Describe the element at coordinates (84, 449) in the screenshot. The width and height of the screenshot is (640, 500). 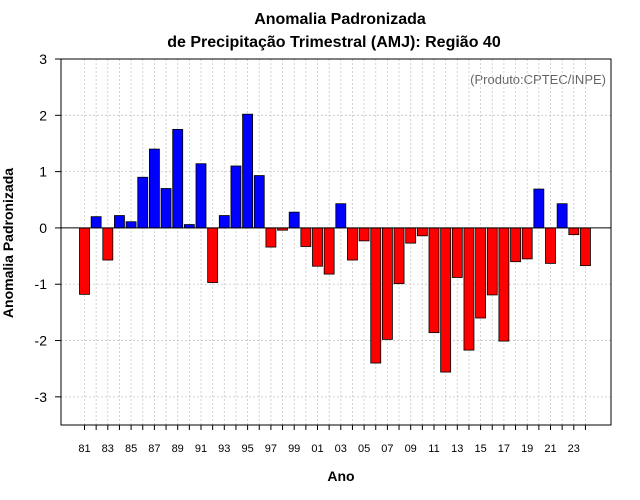
I see `x-tick-label: 81` at that location.